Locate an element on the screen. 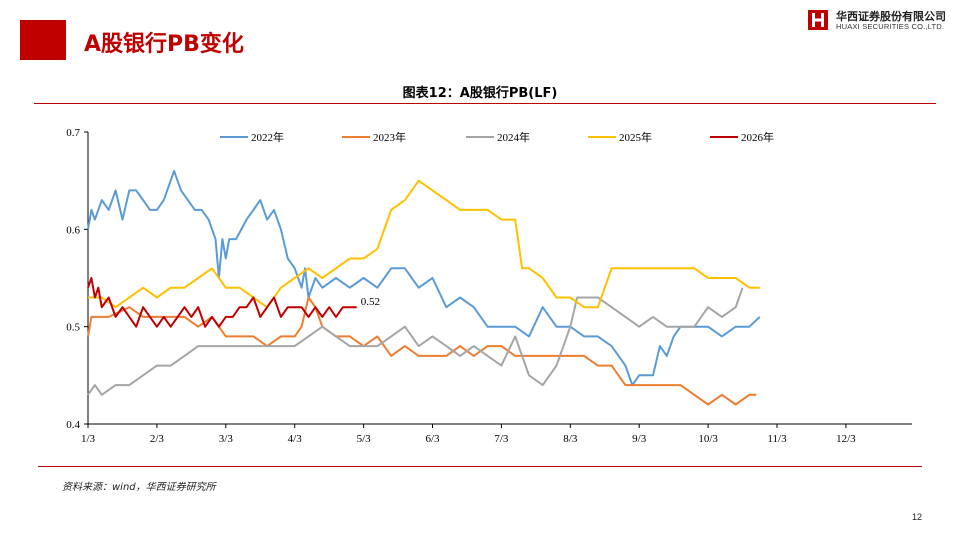 The image size is (960, 540). title-accent-block is located at coordinates (43, 40).